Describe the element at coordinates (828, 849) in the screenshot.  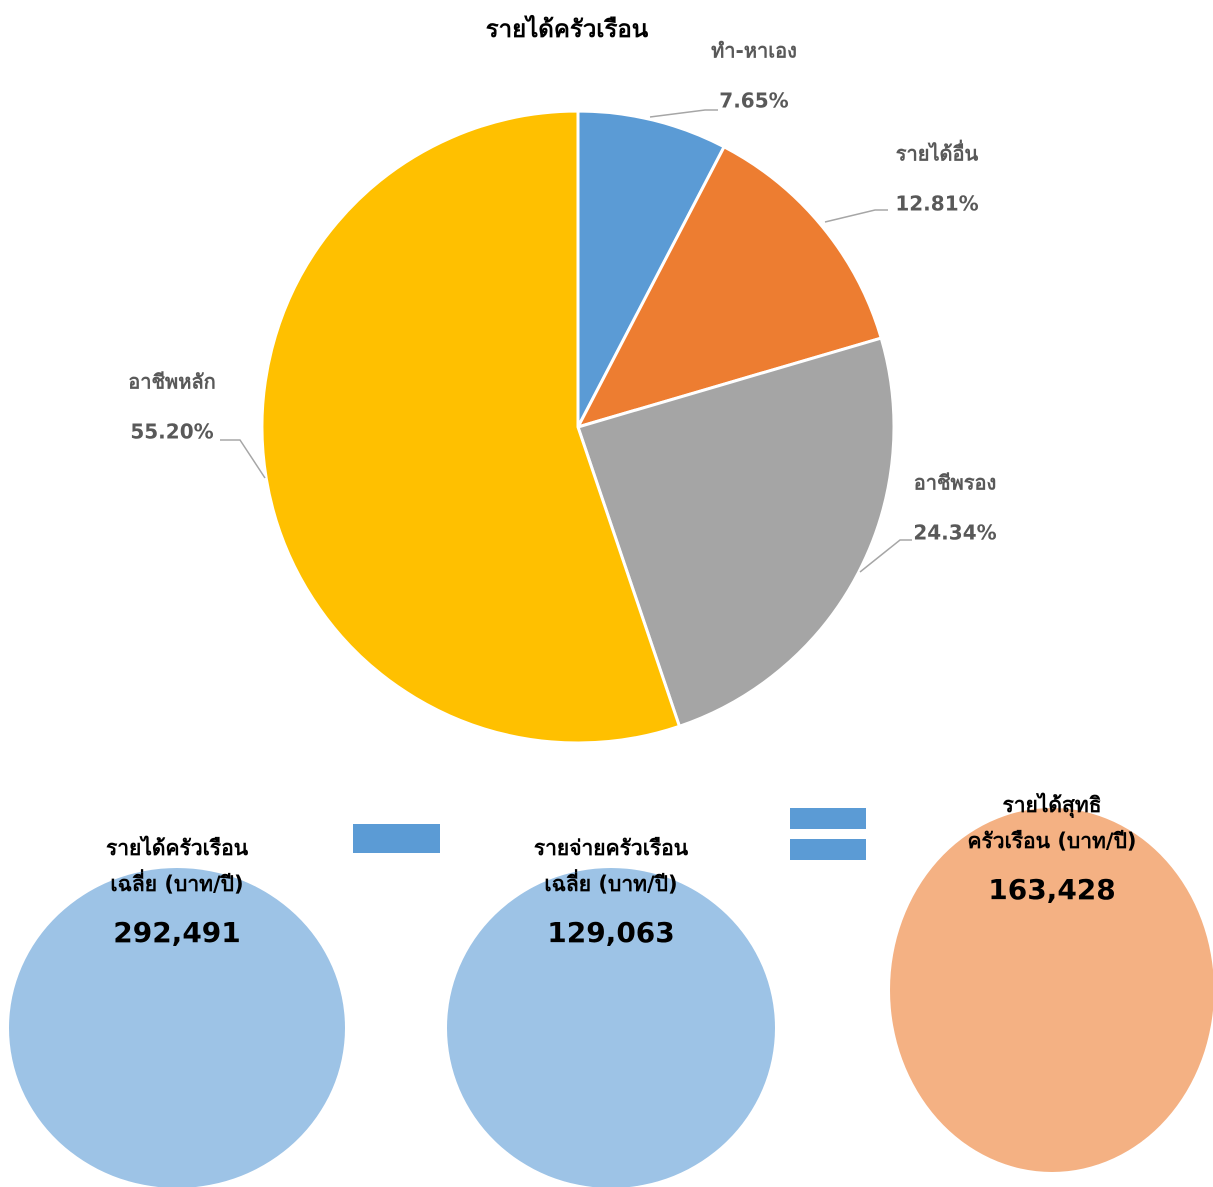
I see `equals-sign-bottom` at that location.